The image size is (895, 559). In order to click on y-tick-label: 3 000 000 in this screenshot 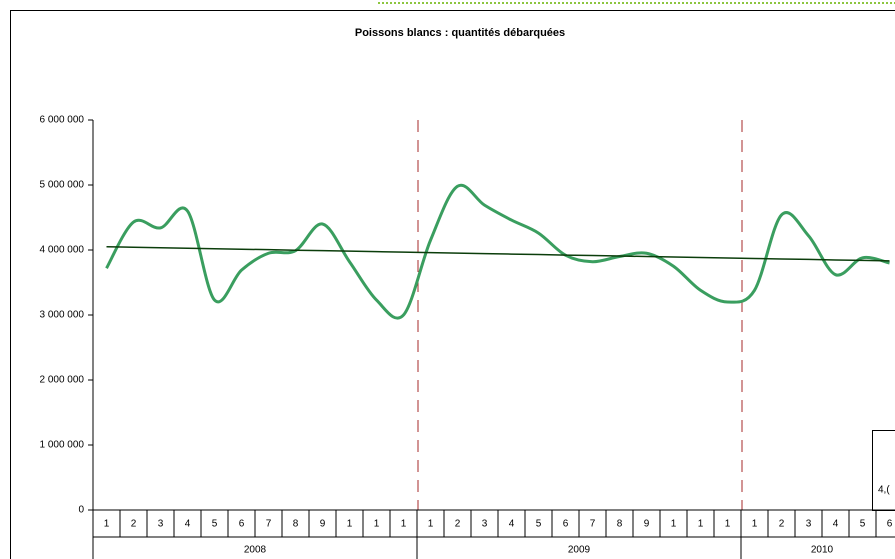, I will do `click(62, 315)`.